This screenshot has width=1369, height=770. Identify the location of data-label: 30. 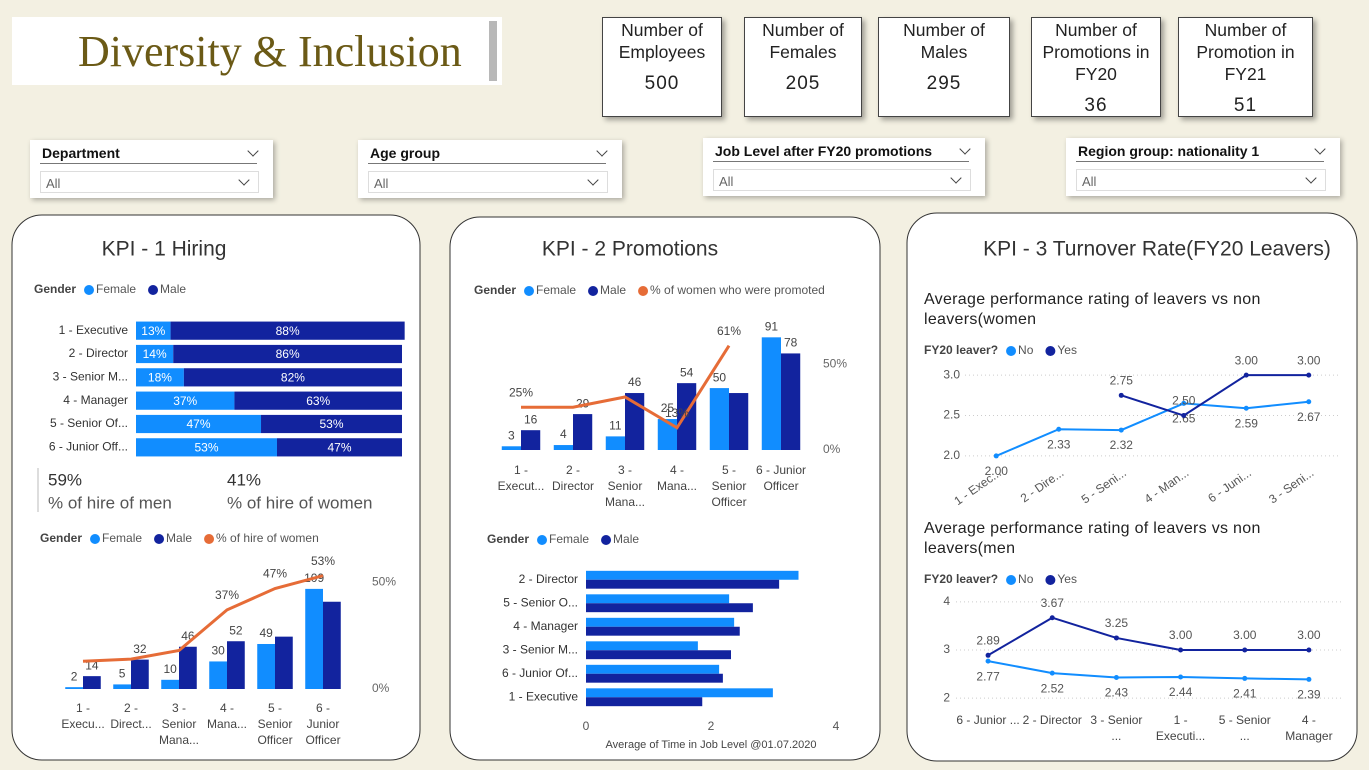
(218, 651).